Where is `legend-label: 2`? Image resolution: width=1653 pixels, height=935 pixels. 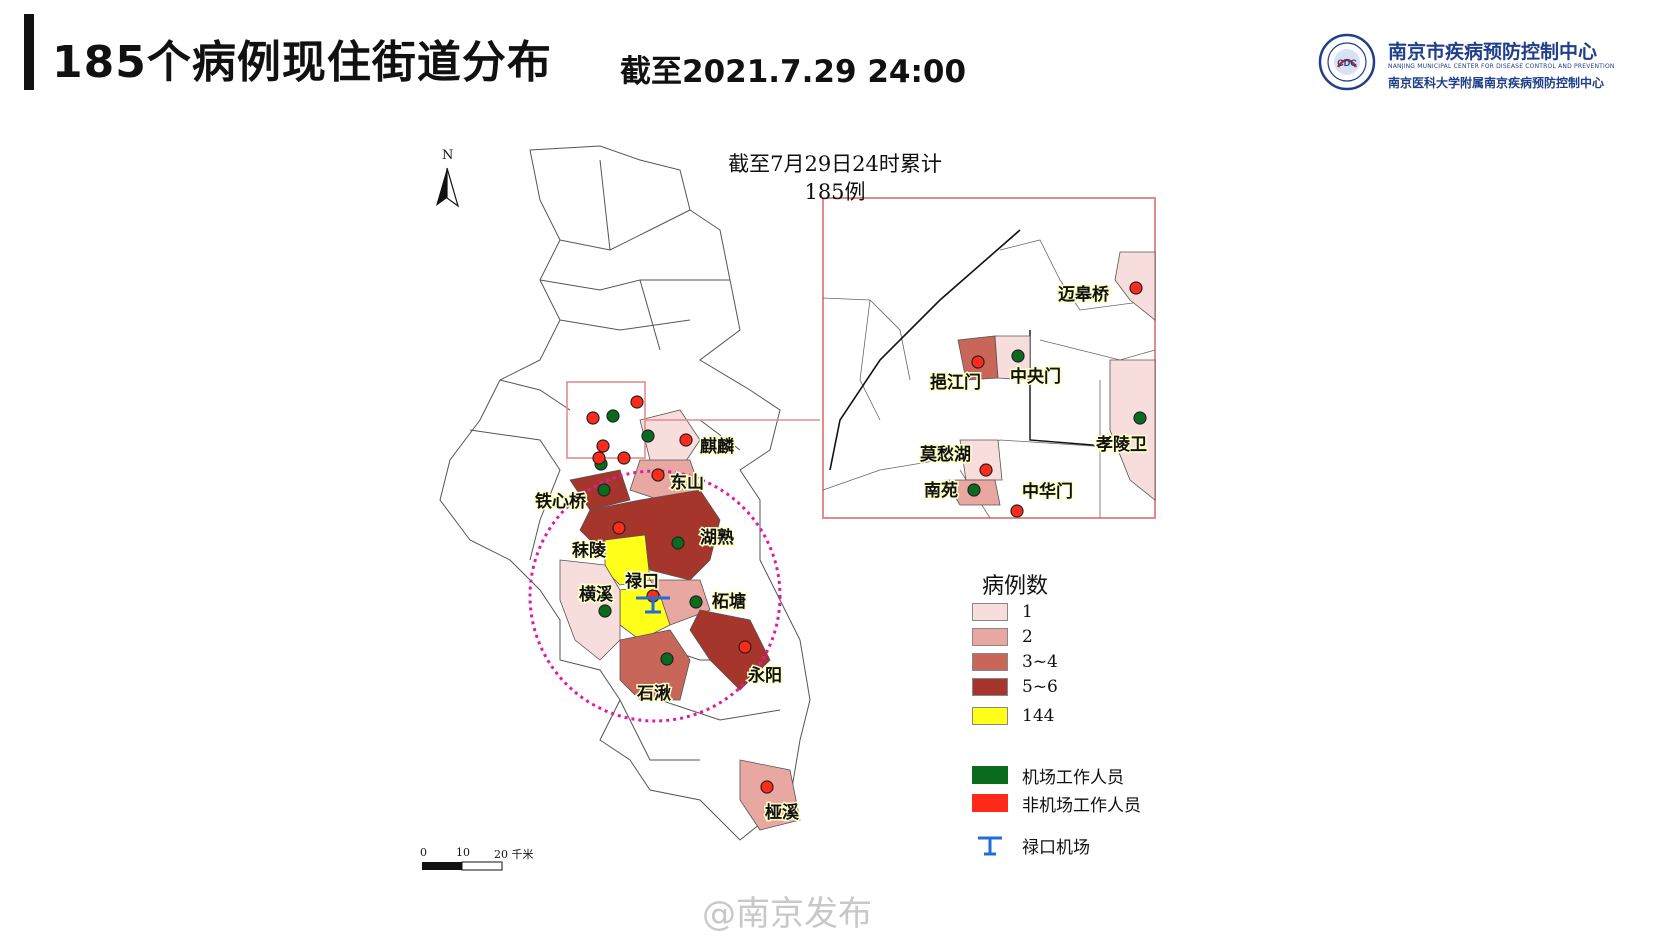
legend-label: 2 is located at coordinates (1027, 637).